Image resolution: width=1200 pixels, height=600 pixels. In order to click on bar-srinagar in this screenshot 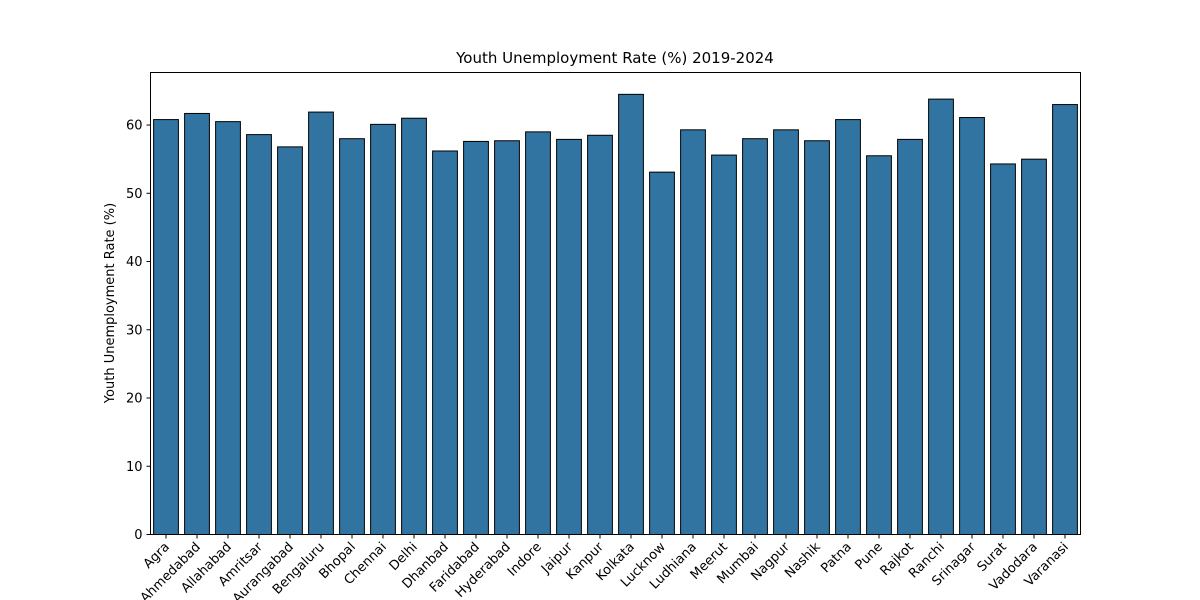, I will do `click(972, 326)`.